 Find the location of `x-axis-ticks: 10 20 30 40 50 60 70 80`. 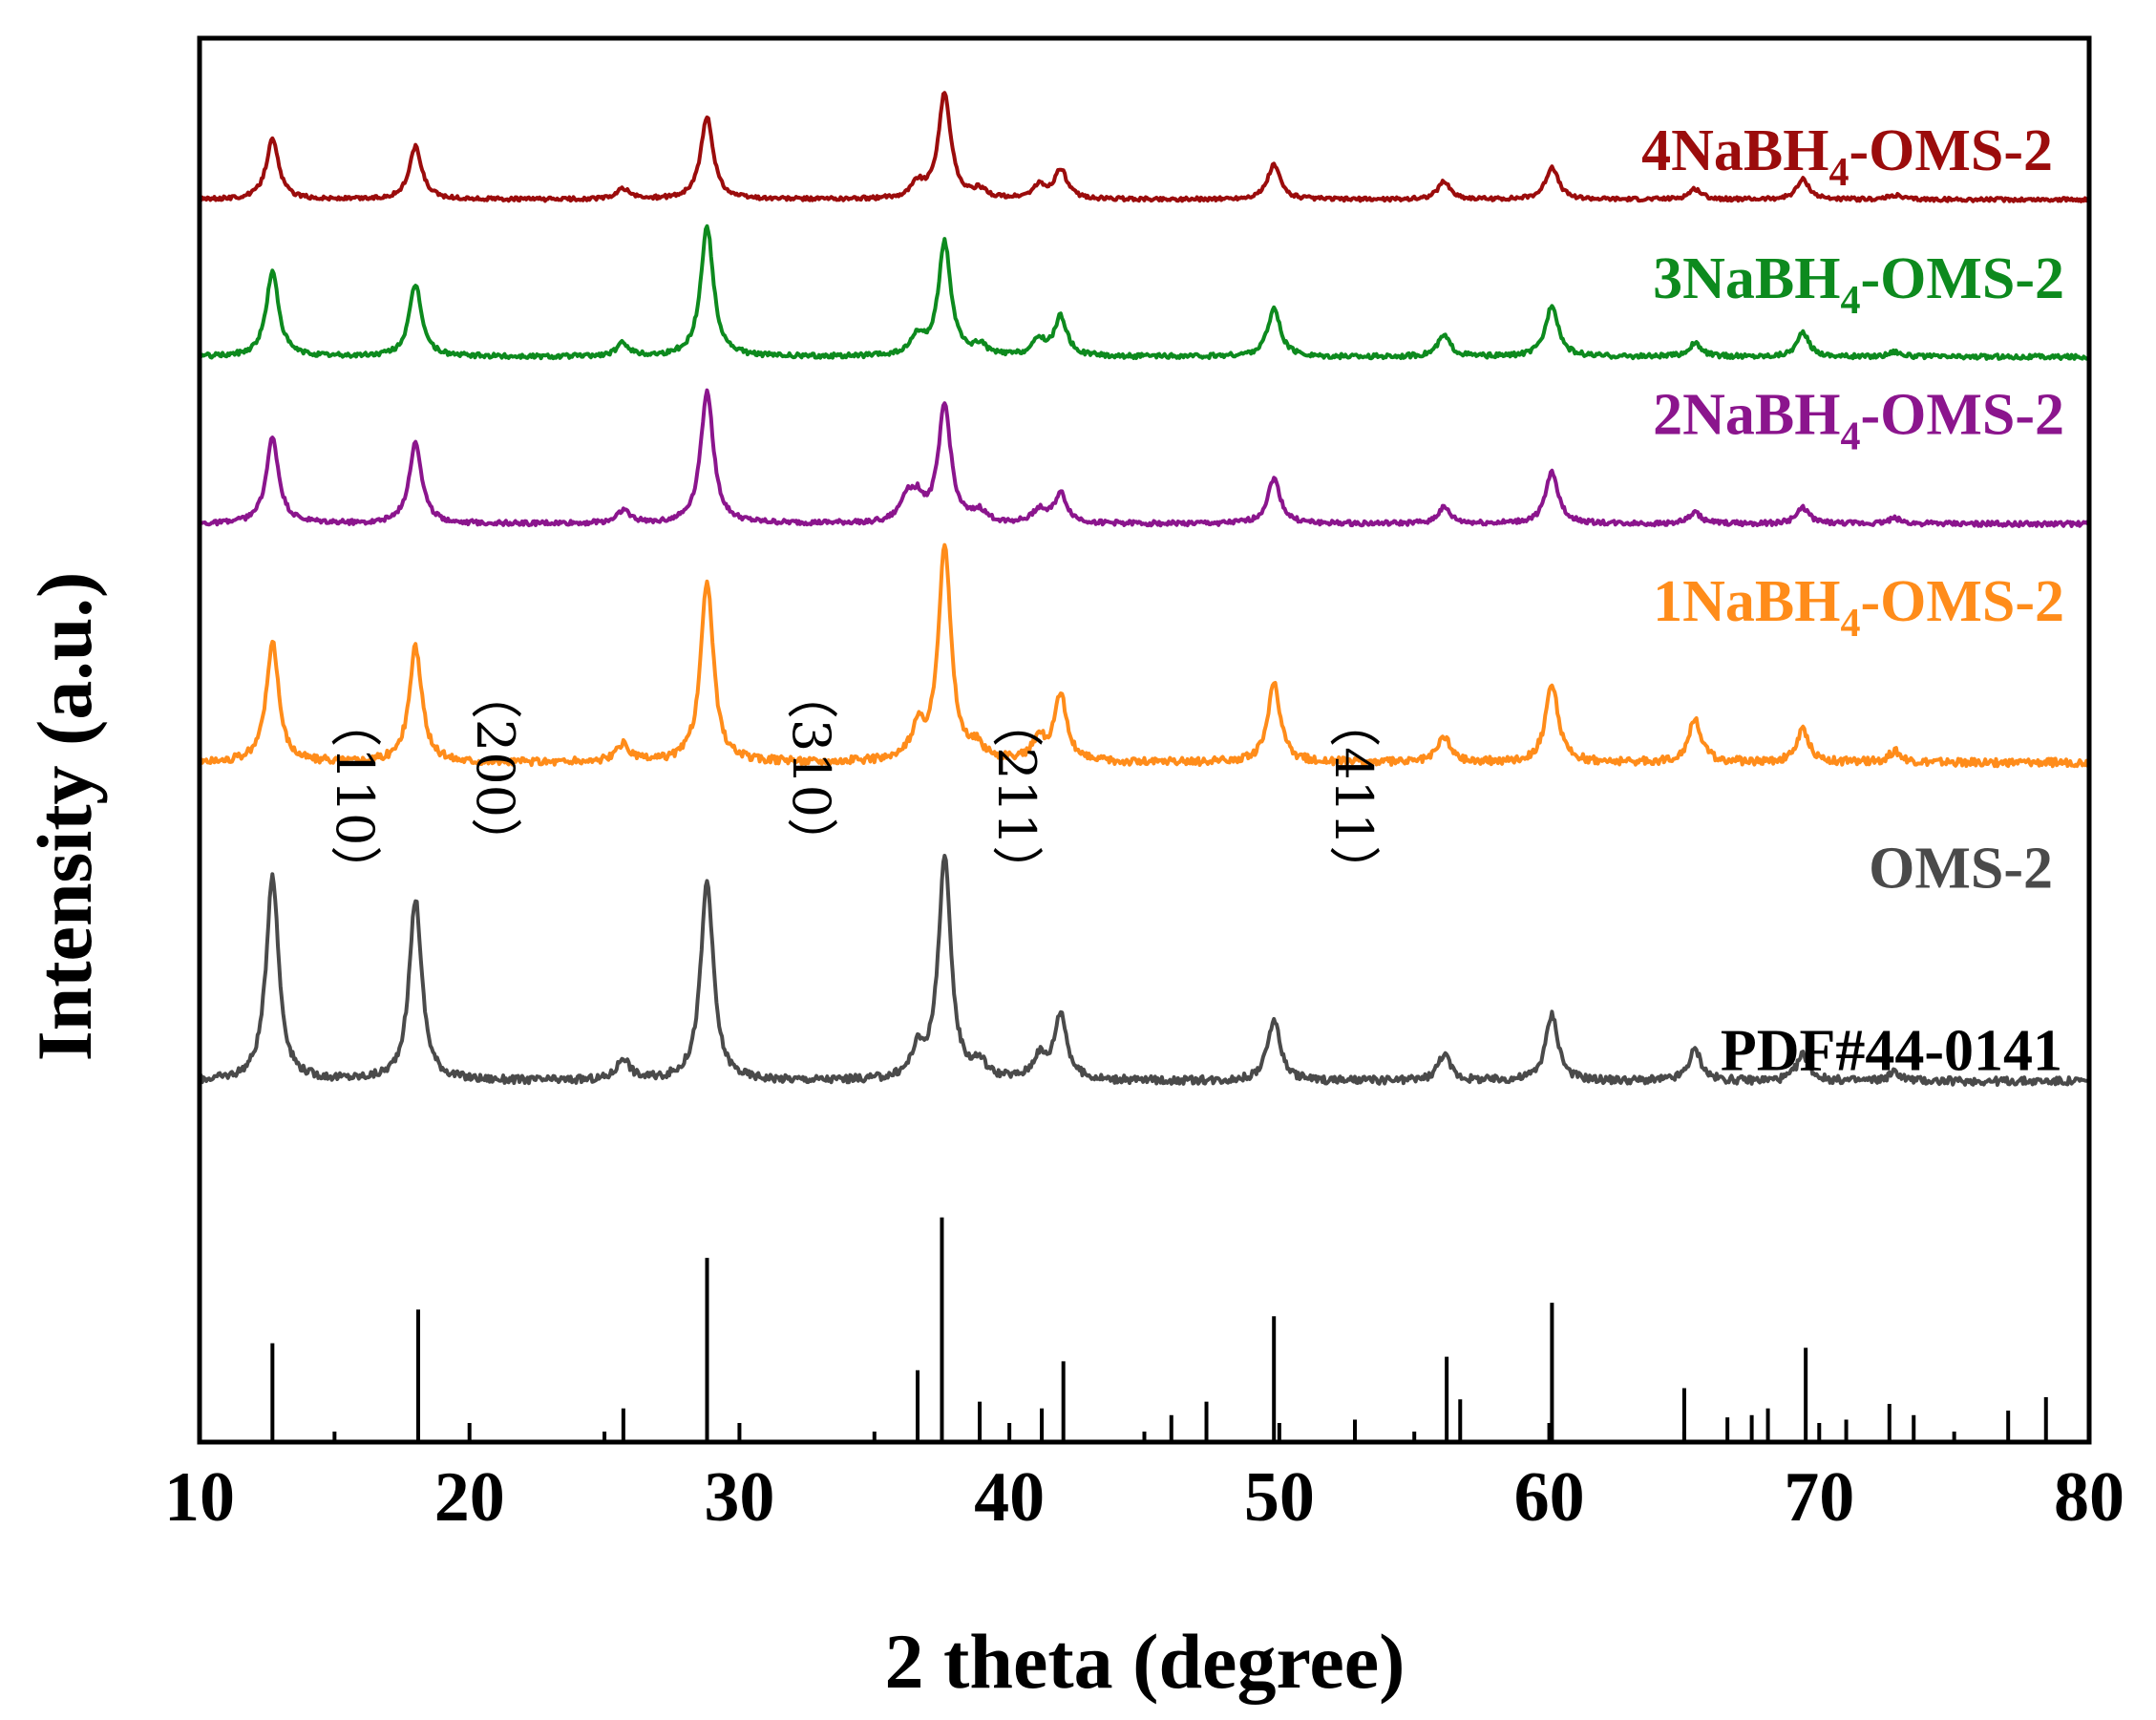

x-axis-ticks: 10 20 30 40 50 60 70 80 is located at coordinates (1144, 1480).